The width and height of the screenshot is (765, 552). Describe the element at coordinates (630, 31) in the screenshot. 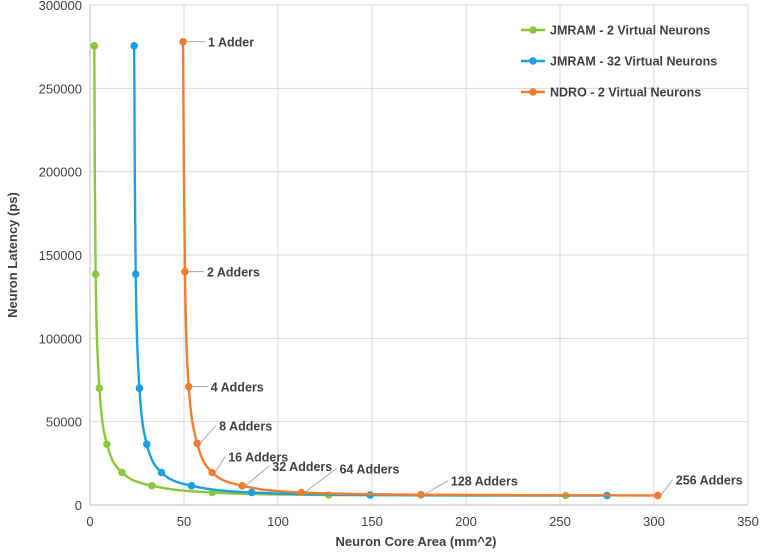

I see `legend-label: JMRAM - 2 Virtual Neurons` at that location.